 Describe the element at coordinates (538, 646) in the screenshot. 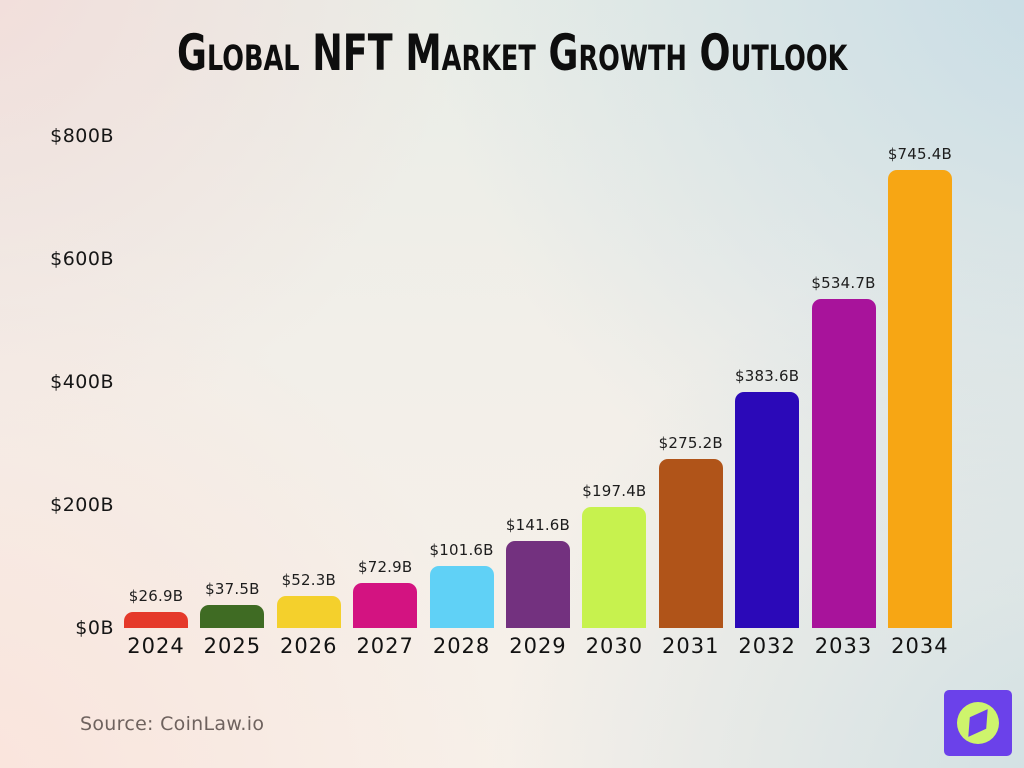

I see `x-axis-label: 2029` at that location.